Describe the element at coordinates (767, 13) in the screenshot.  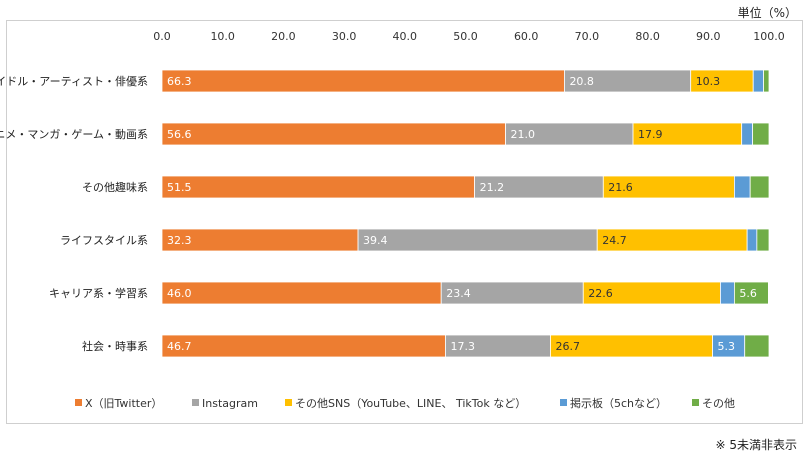
I see `unit-label: 単位（%）` at that location.